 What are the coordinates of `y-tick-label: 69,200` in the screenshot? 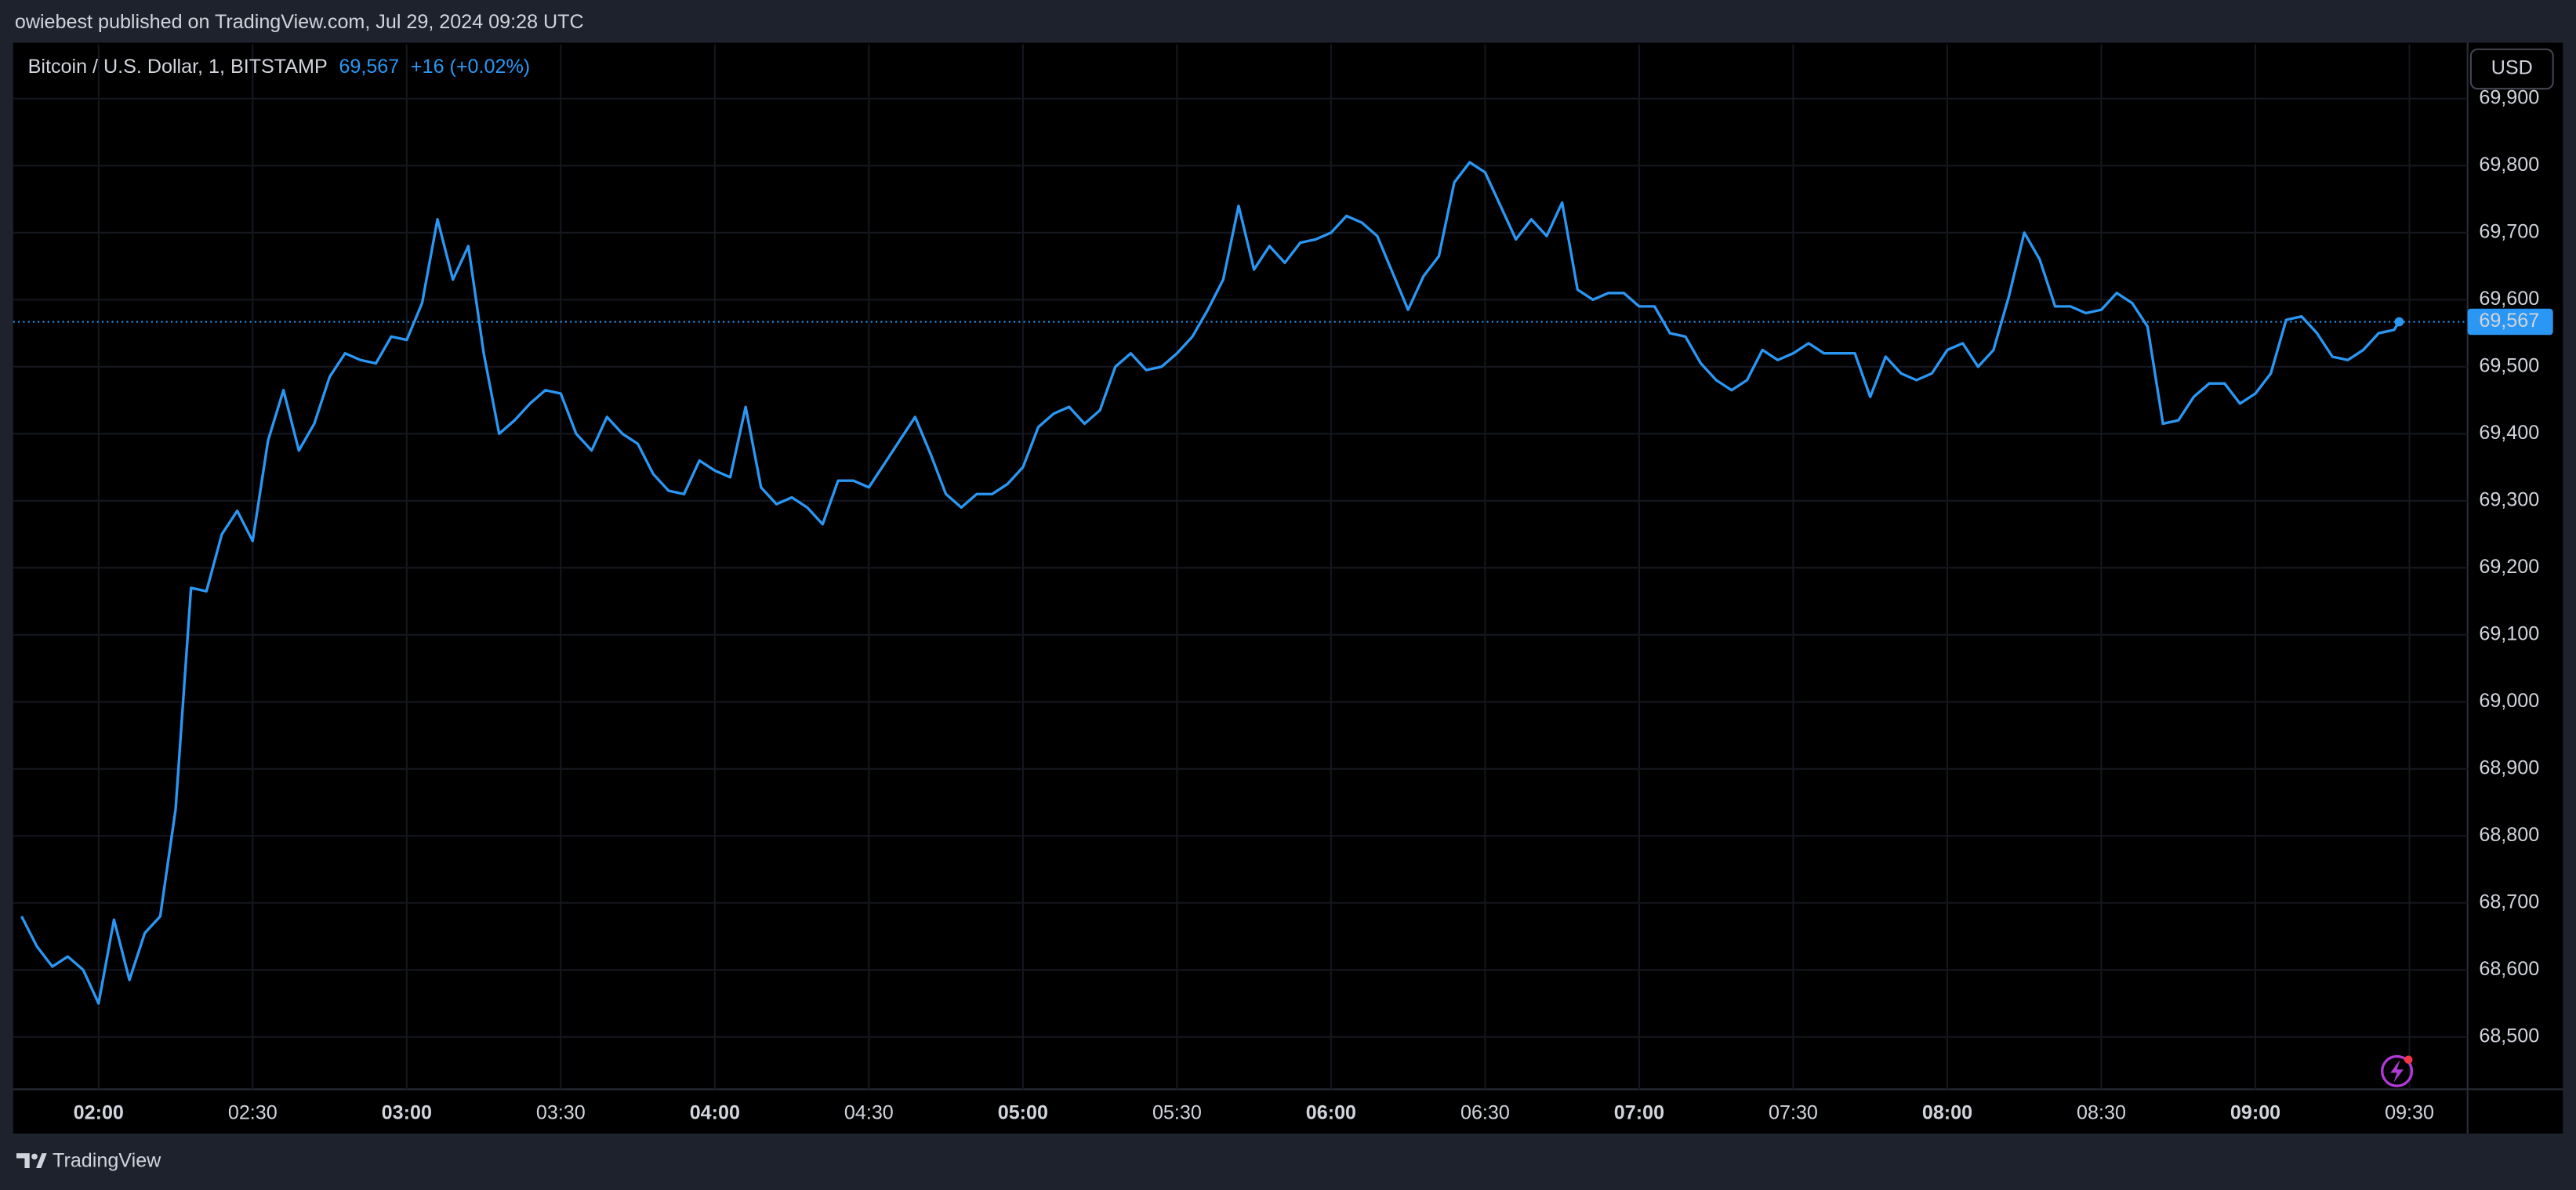 It's located at (2509, 567).